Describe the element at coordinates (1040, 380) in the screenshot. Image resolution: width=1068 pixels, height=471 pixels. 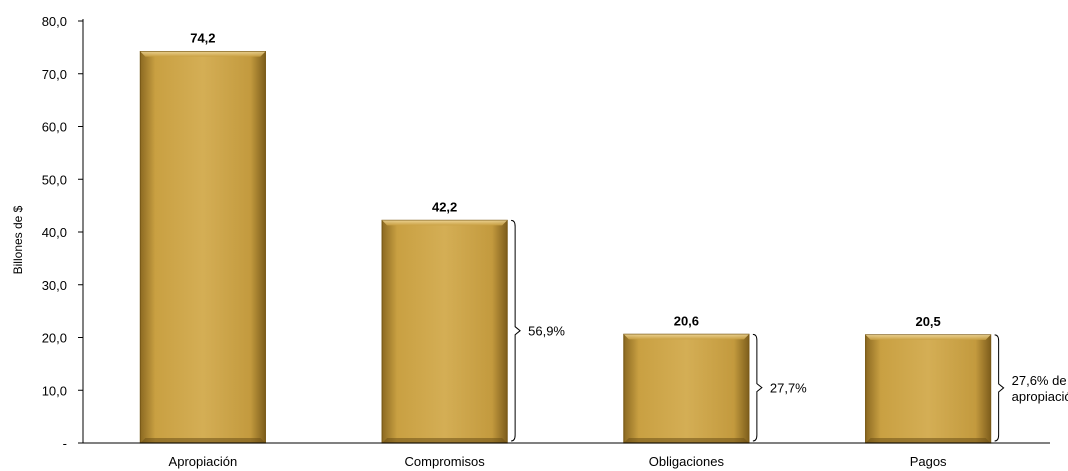
I see `annotation-text: 27,6% de la` at that location.